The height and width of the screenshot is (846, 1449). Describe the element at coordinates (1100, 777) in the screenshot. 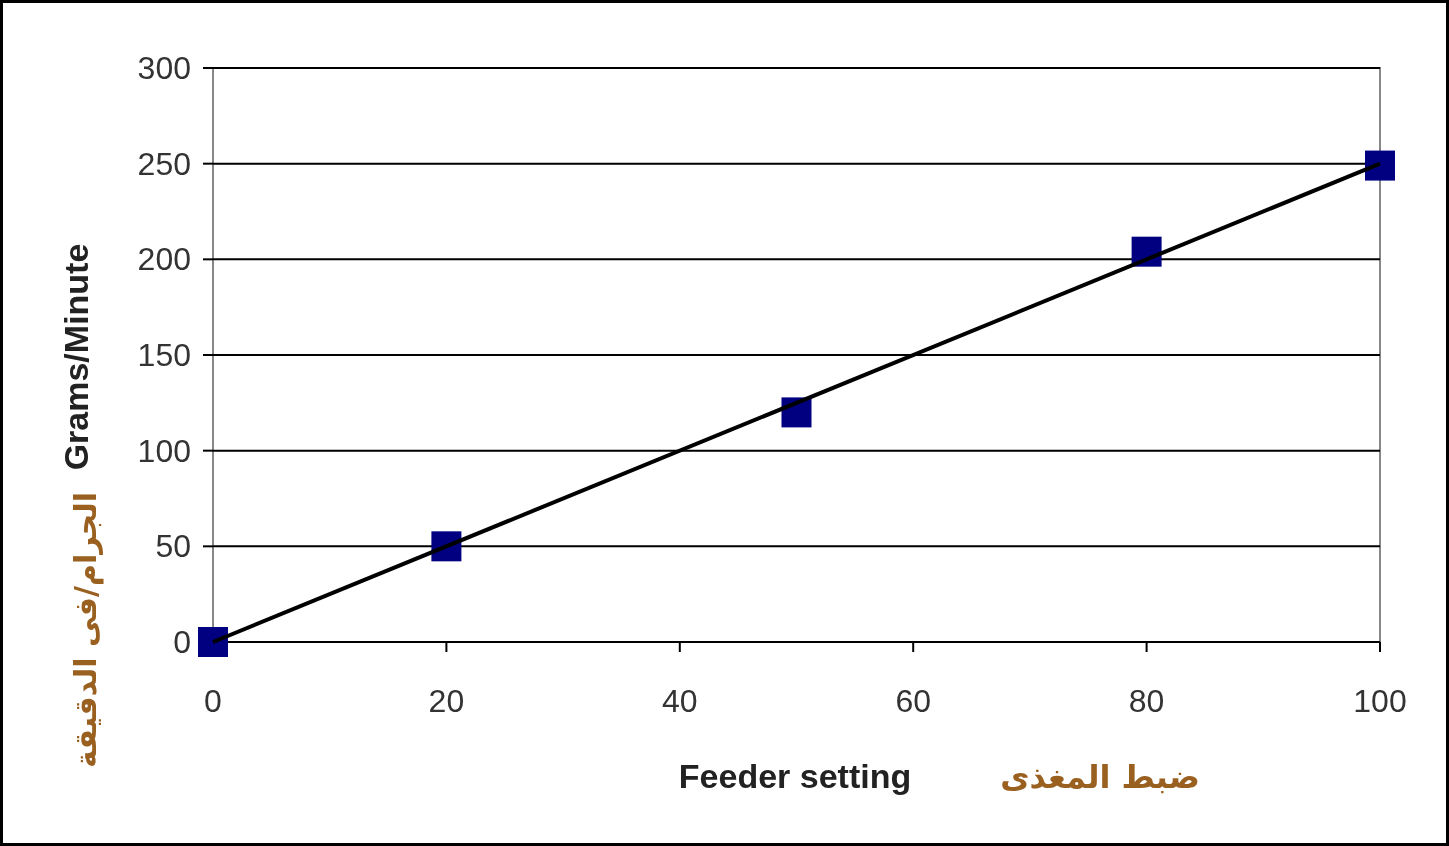

I see `text: ضبط المغذى` at that location.